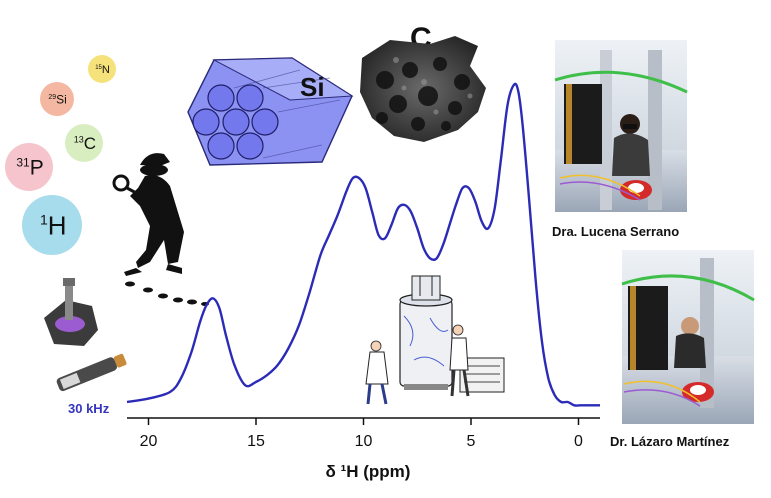 The image size is (771, 498). What do you see at coordinates (270, 111) in the screenshot?
I see `si-mesoporous-hexagon-icon` at bounding box center [270, 111].